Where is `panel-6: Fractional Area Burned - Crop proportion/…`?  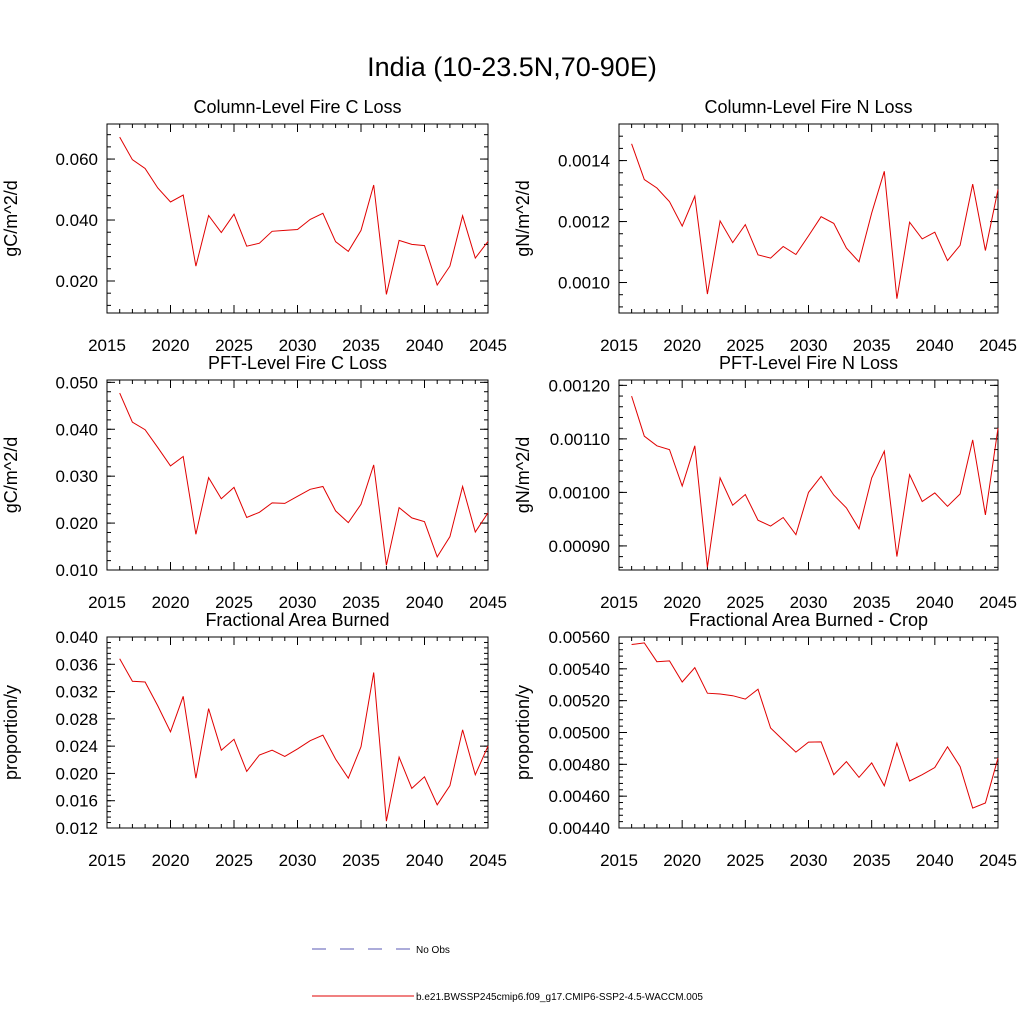
panel-6: Fractional Area Burned - Crop proportion/… is located at coordinates (765, 740).